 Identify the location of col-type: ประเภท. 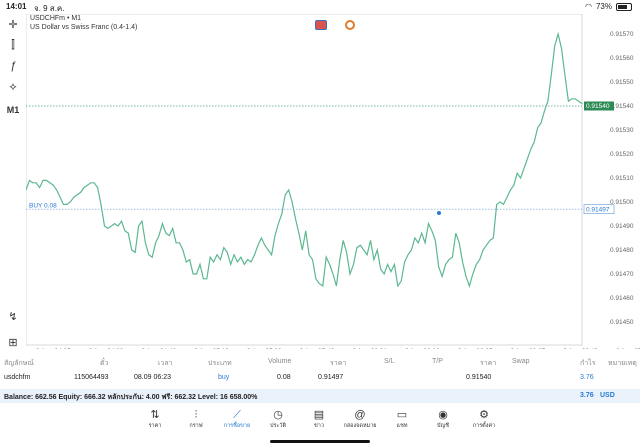
(220, 363).